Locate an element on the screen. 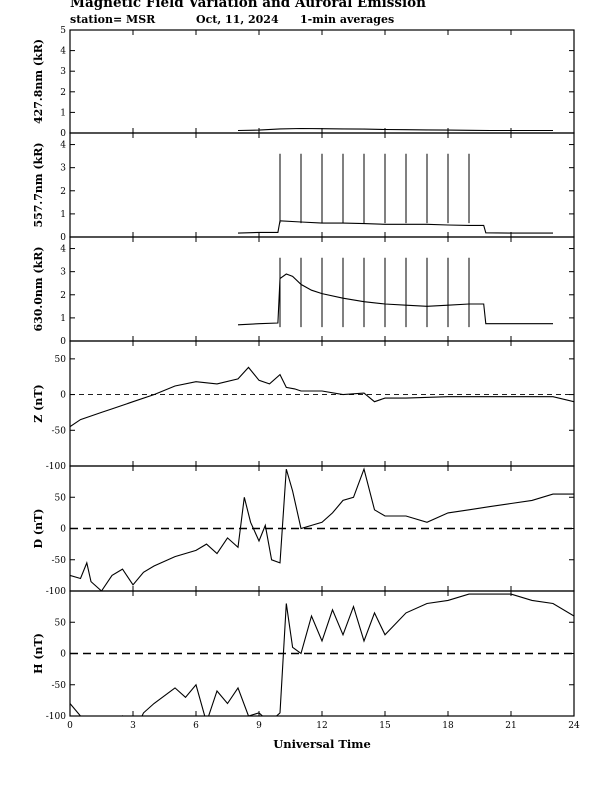 Image resolution: width=612 pixels, height=792 pixels. x-tick-label: 9 is located at coordinates (259, 726).